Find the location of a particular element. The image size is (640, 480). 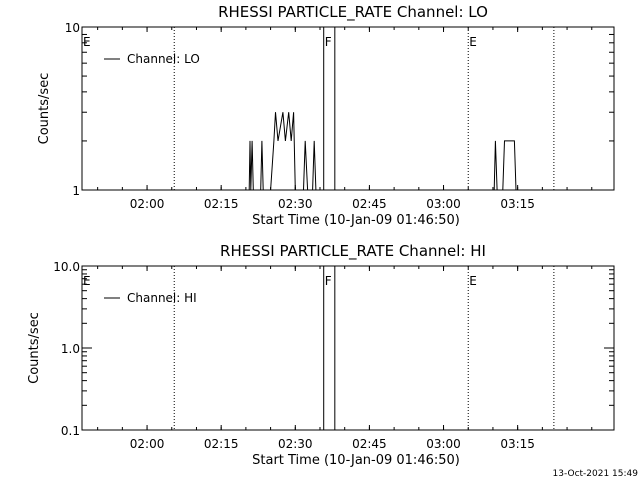

y-tick-label: 10.0 is located at coordinates (66, 267).